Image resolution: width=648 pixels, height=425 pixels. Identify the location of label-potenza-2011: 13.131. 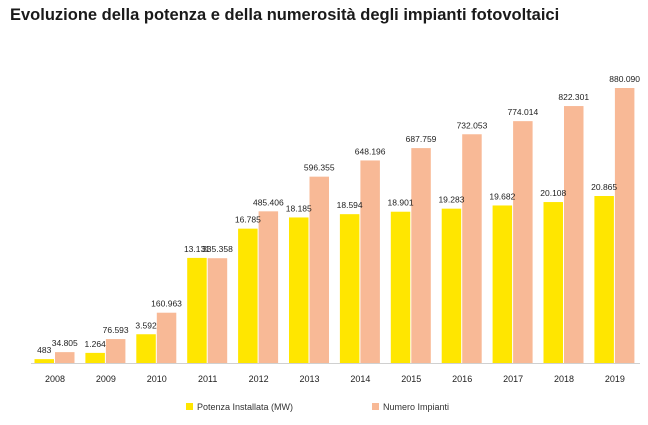
(197, 249).